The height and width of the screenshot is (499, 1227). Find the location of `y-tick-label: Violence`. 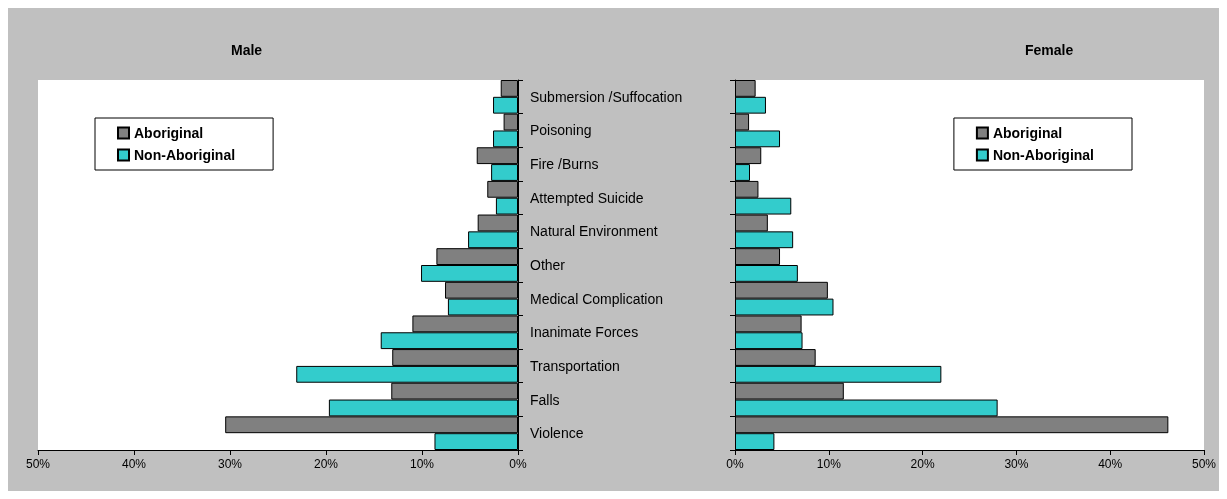

y-tick-label: Violence is located at coordinates (557, 433).